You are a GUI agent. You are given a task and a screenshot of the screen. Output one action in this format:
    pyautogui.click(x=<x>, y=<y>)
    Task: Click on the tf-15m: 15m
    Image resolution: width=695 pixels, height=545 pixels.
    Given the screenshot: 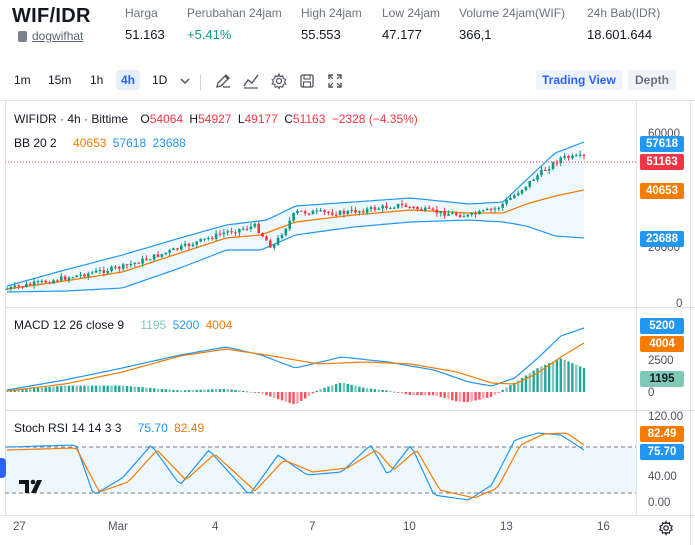 What is the action you would take?
    pyautogui.click(x=60, y=80)
    